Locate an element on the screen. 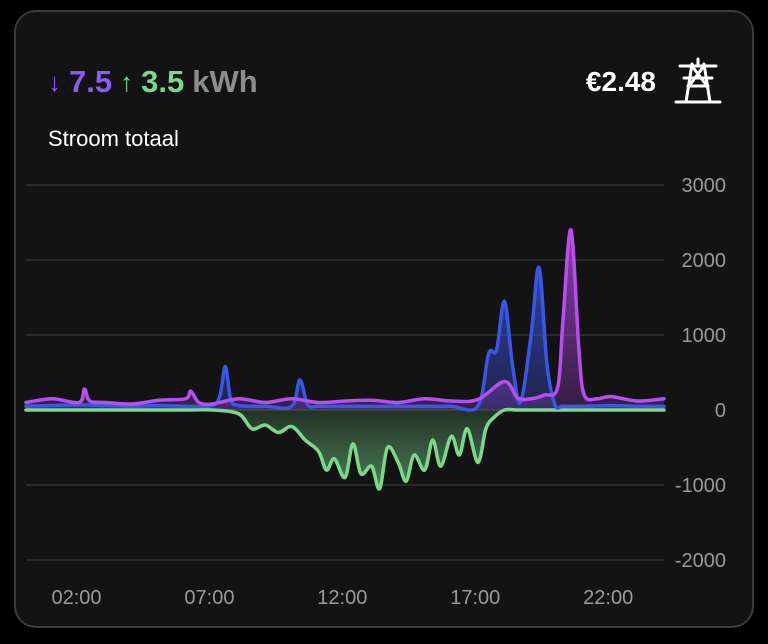 The height and width of the screenshot is (644, 768). y-tick-label: -1000 is located at coordinates (700, 486).